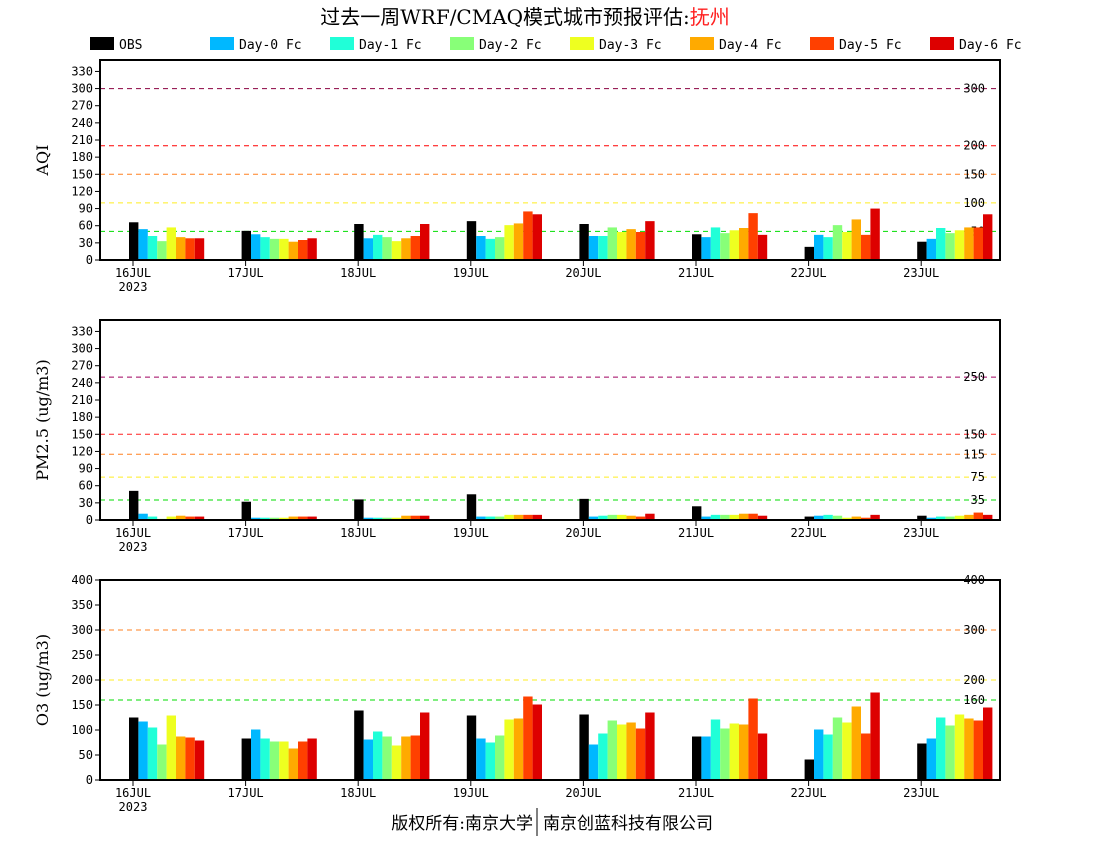 The image size is (1100, 850). I want to click on y-tick-label: 210, so click(82, 140).